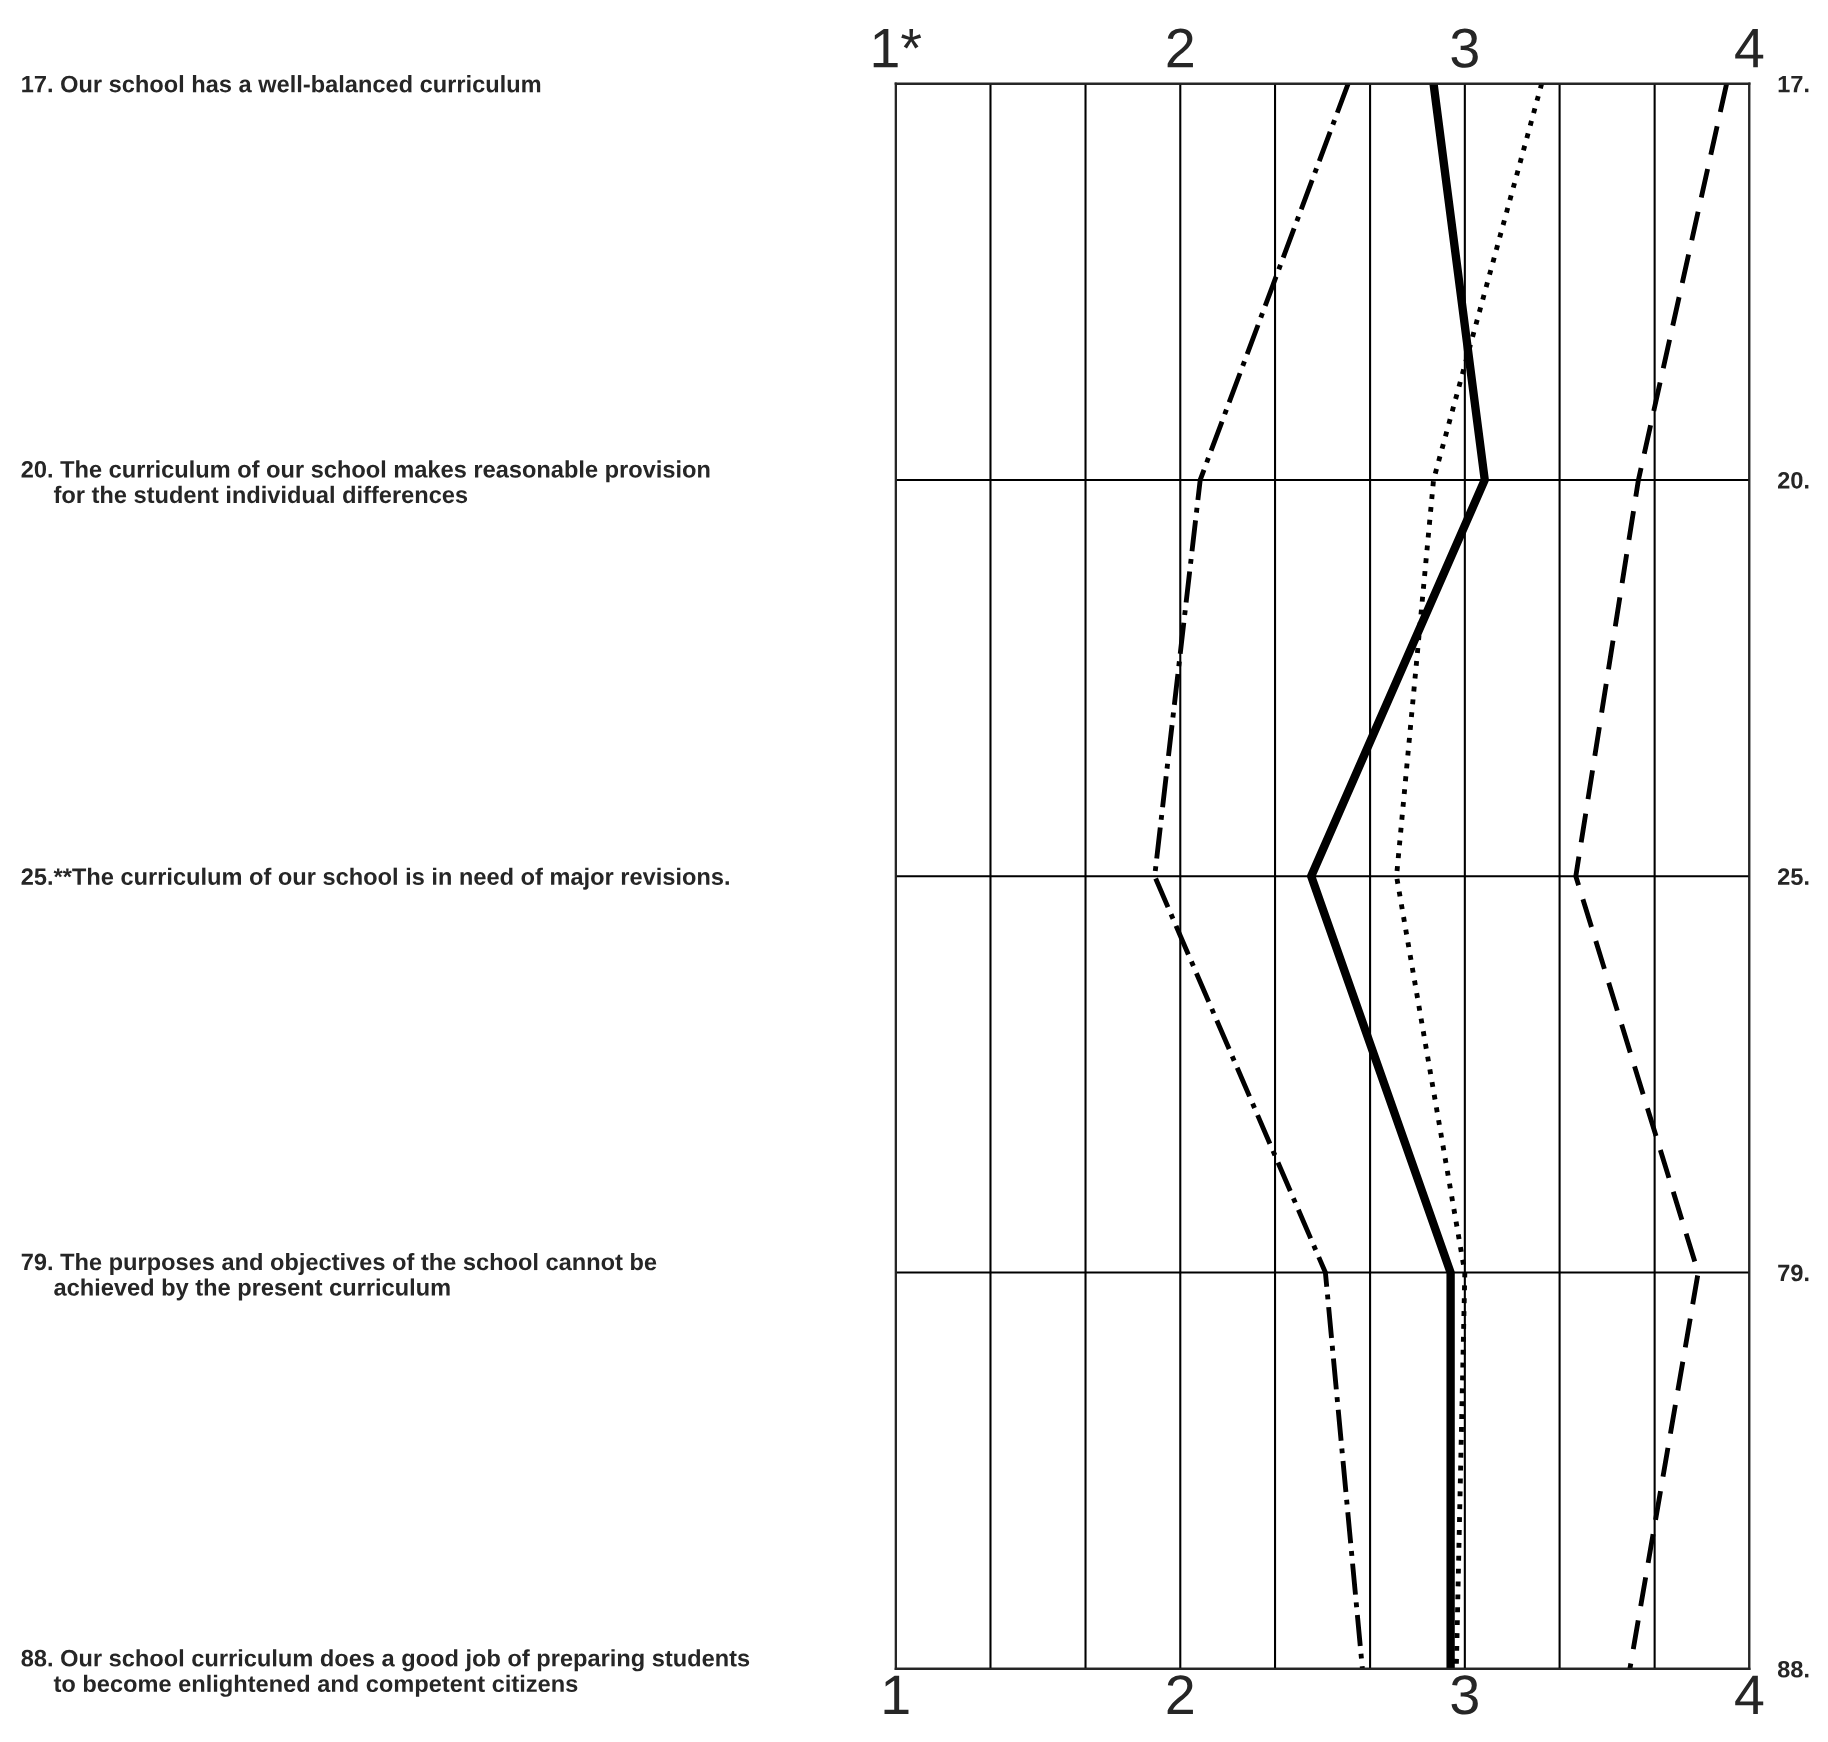 The width and height of the screenshot is (1828, 1742). I want to click on y2-tick-label: 79., so click(1793, 1273).